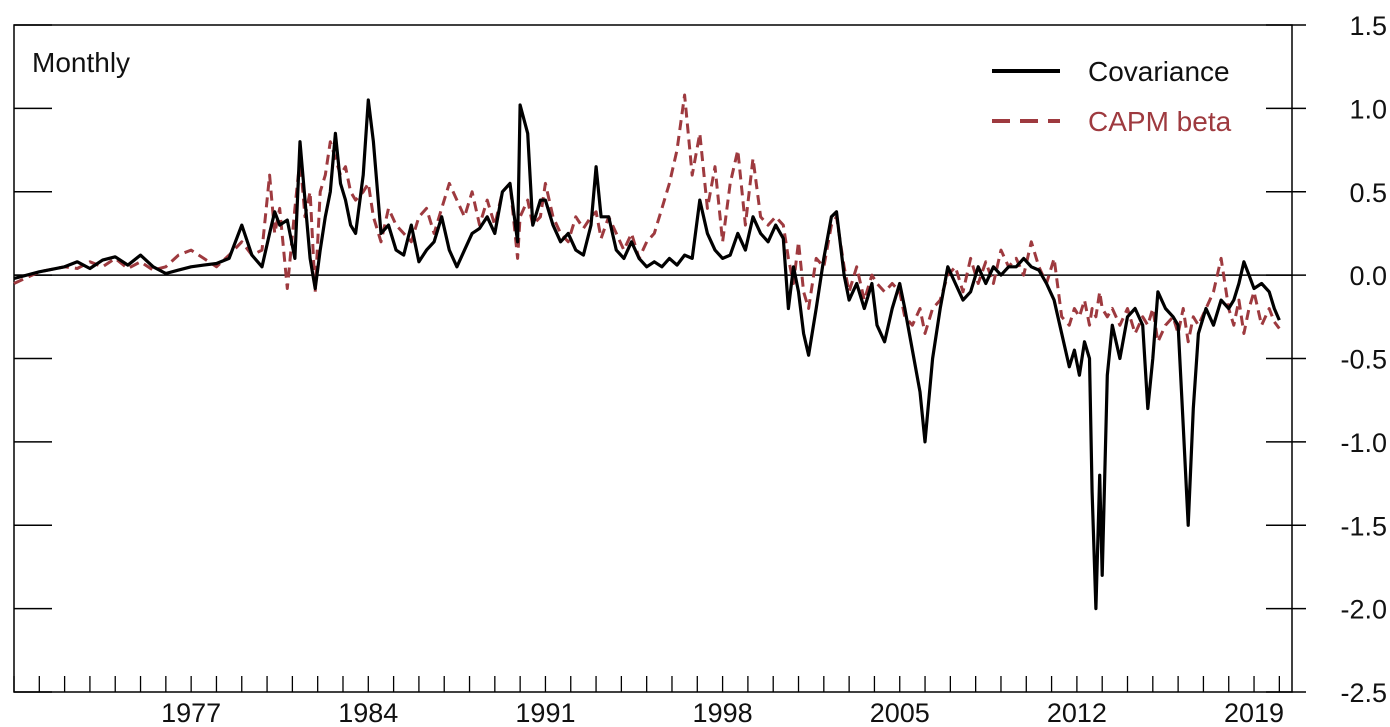 The image size is (1390, 727). What do you see at coordinates (1112, 96) in the screenshot?
I see `legend: Covariance CAPM beta` at bounding box center [1112, 96].